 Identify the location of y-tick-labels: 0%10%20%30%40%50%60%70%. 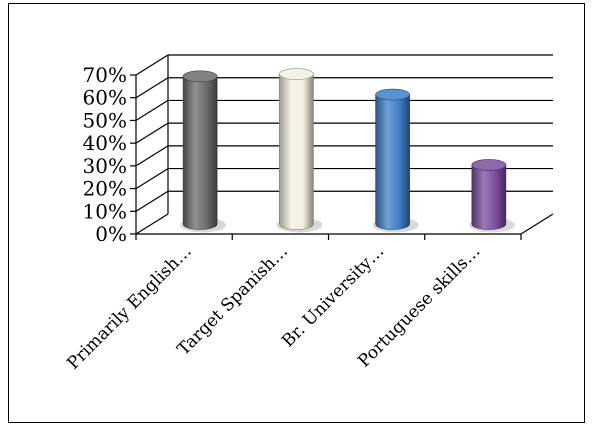
(105, 154).